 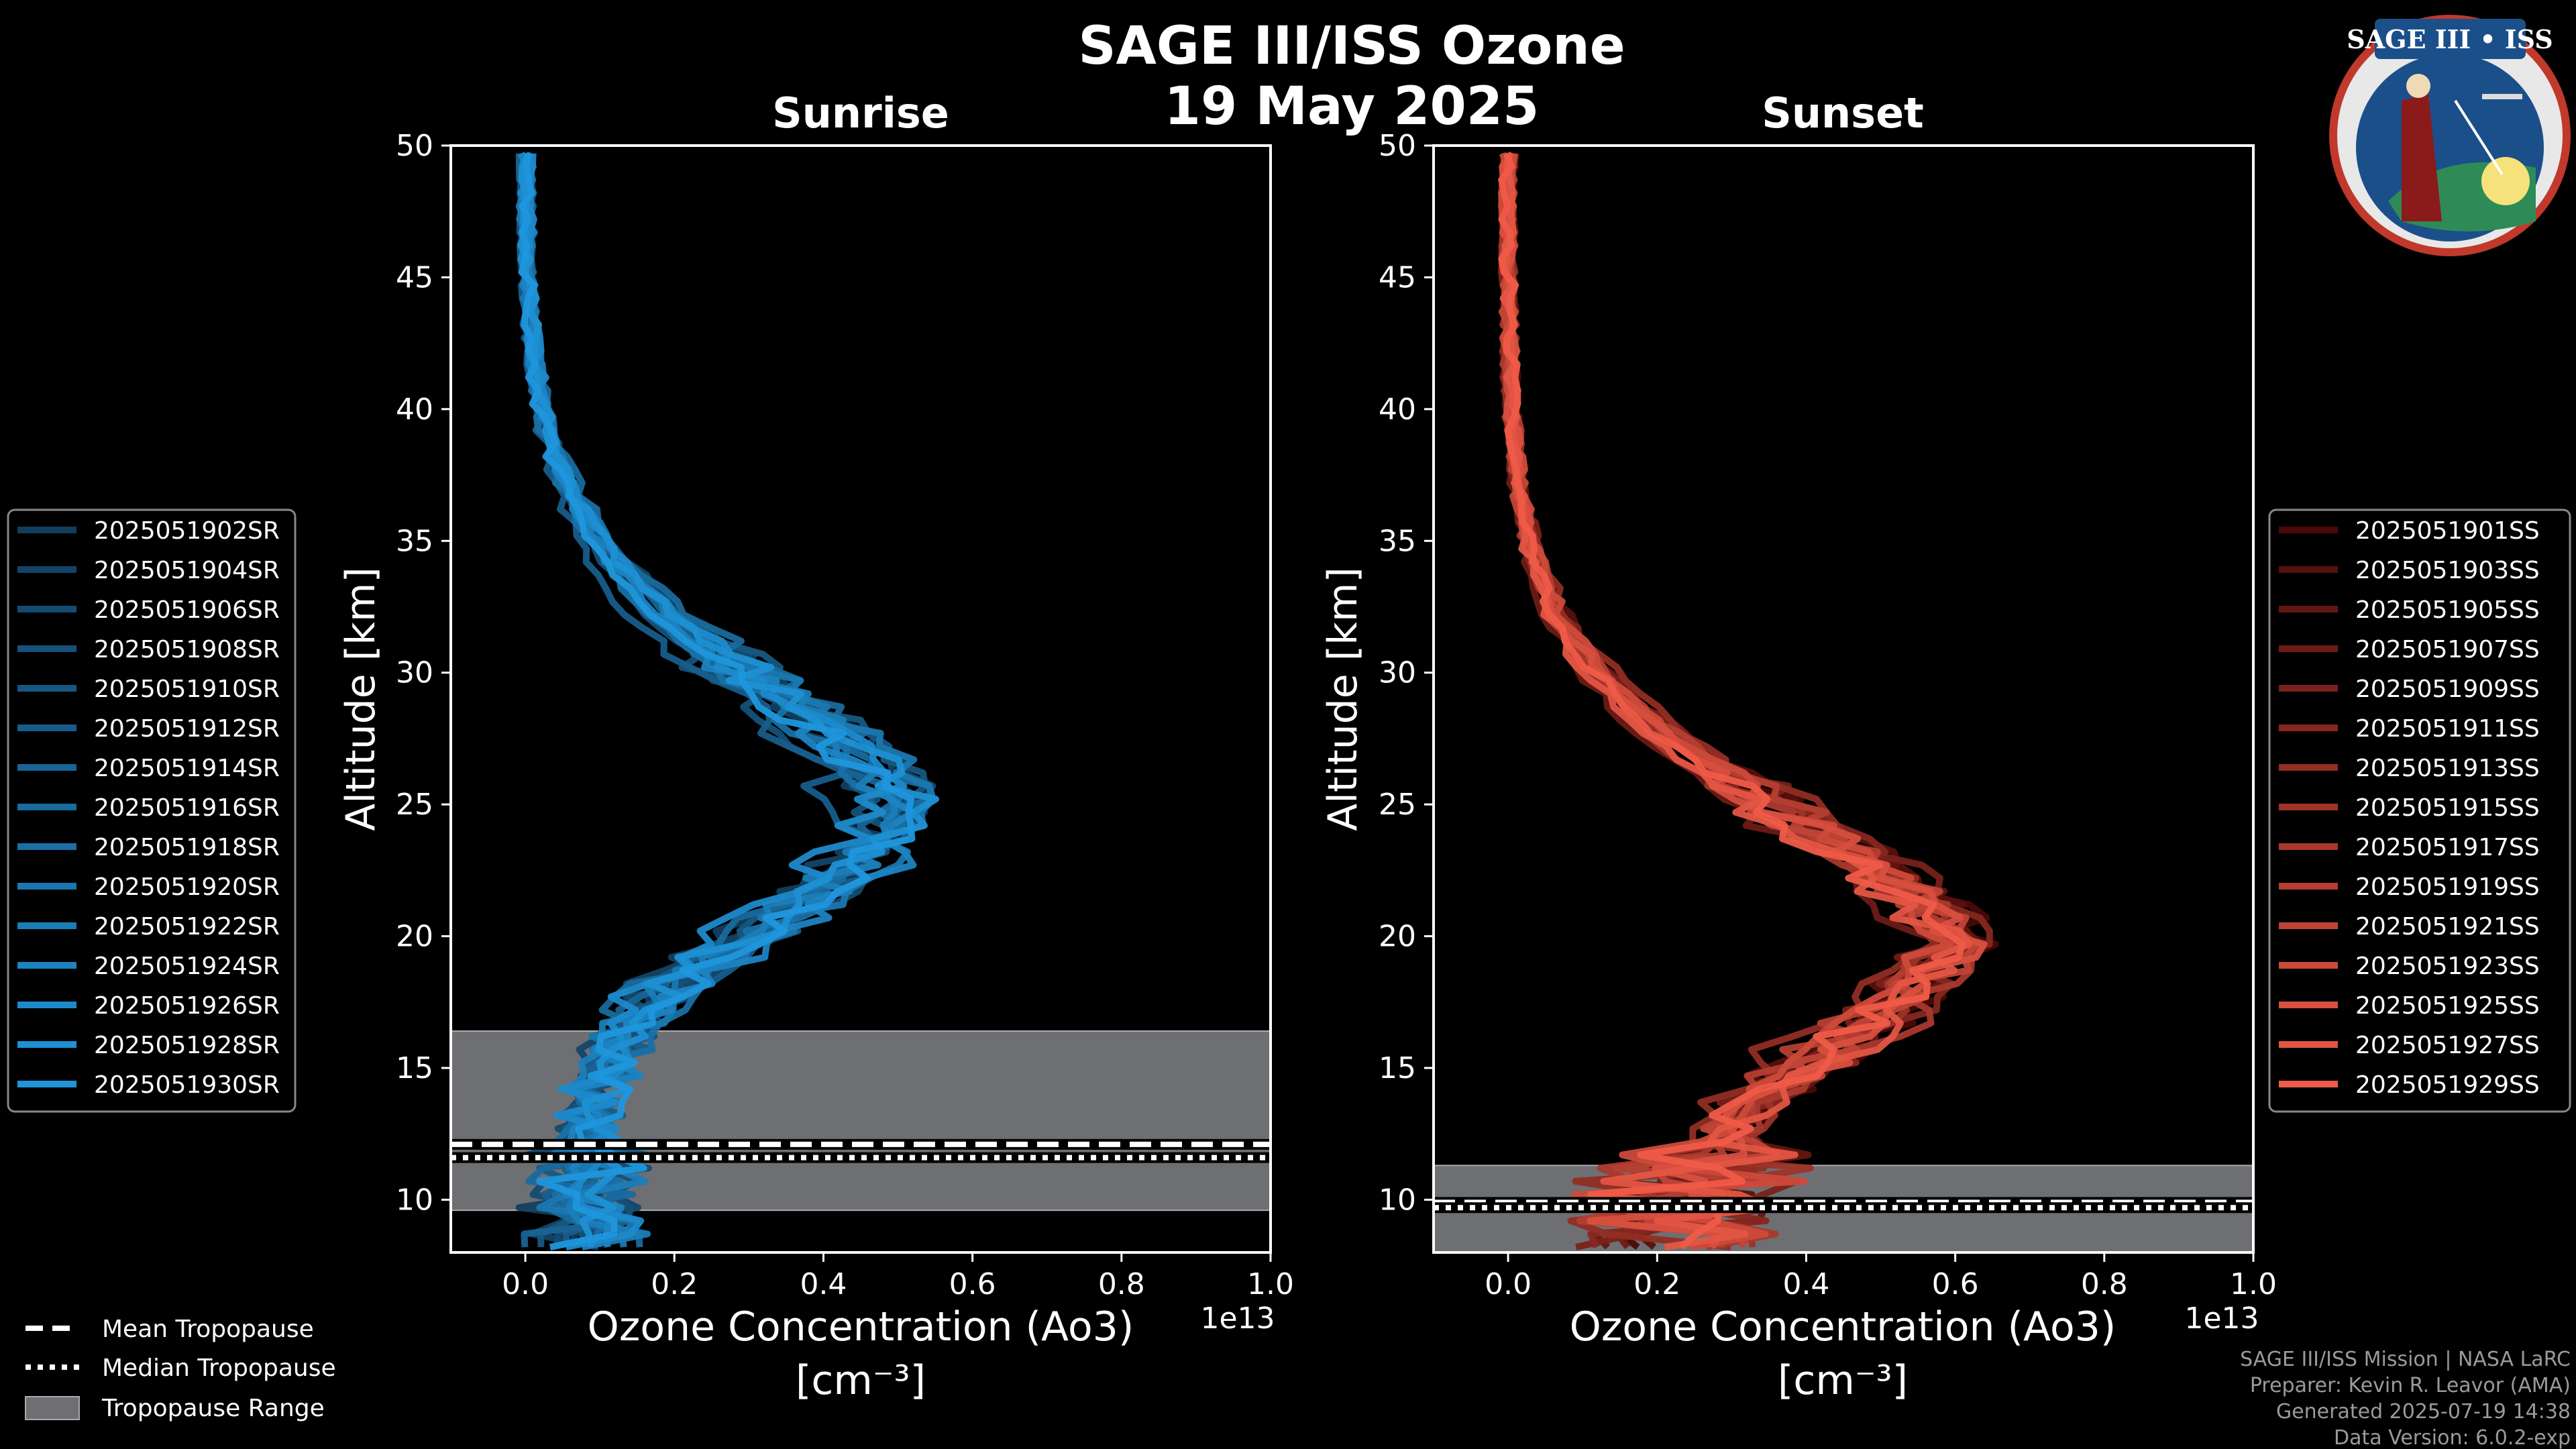 What do you see at coordinates (187, 927) in the screenshot?
I see `legend-label-2025051922SR: 2025051922SR` at bounding box center [187, 927].